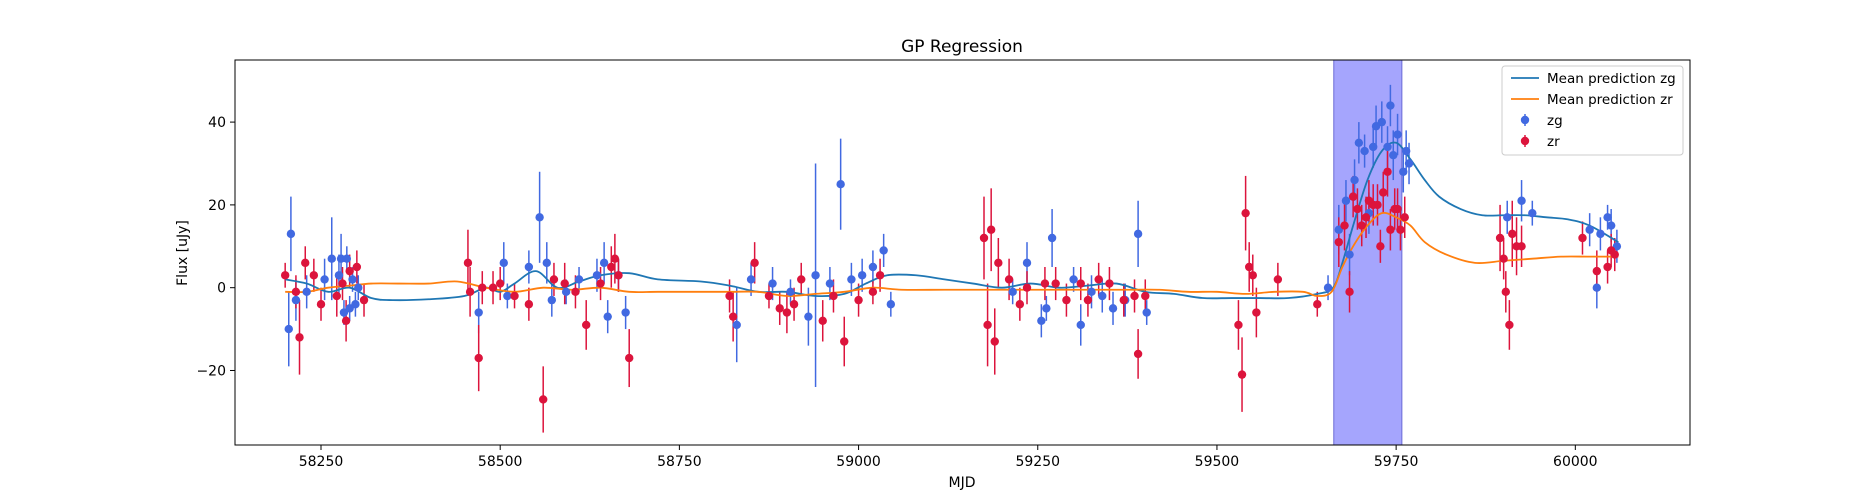  Describe the element at coordinates (1037, 462) in the screenshot. I see `x-tick-label: 59250` at that location.